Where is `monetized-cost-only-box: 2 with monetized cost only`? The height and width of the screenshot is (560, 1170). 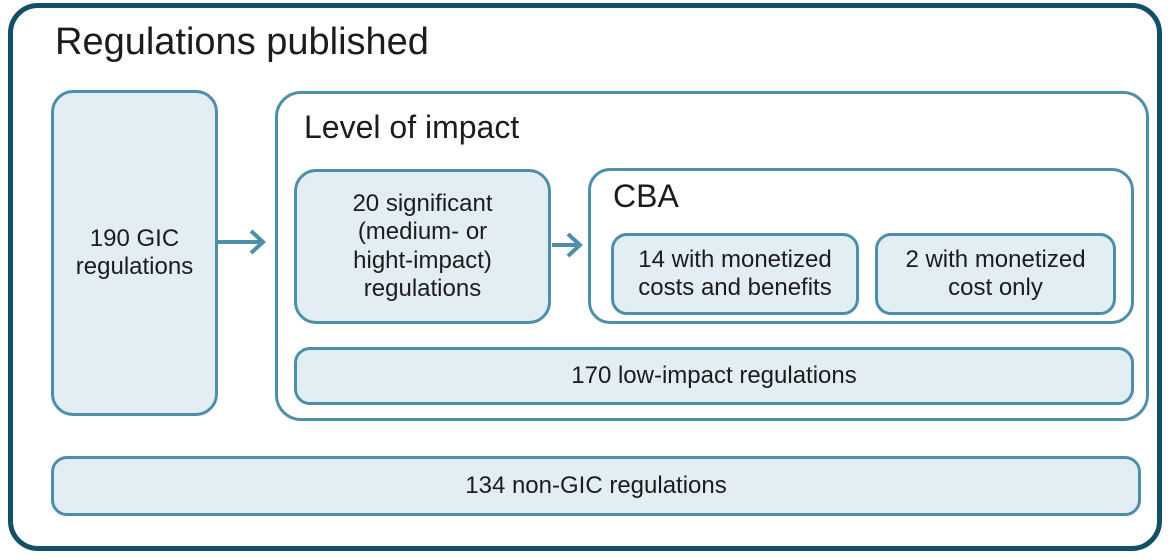 monetized-cost-only-box: 2 with monetized cost only is located at coordinates (995, 274).